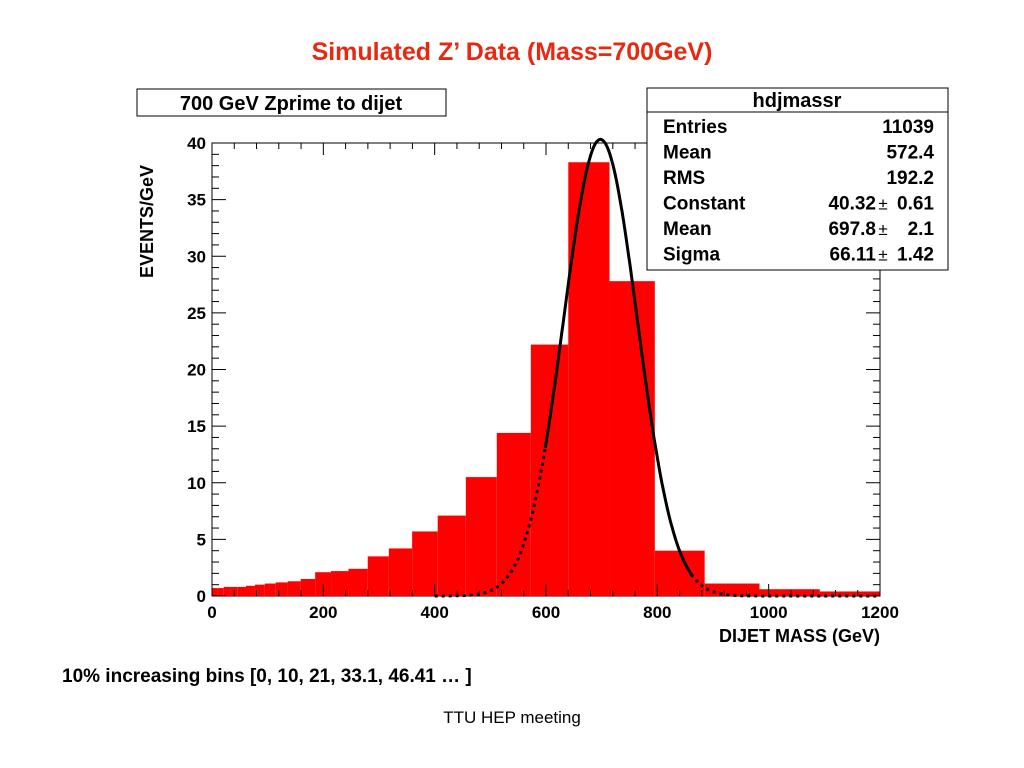 The image size is (1024, 768). I want to click on footer-text: TTU HEP meeting, so click(512, 717).